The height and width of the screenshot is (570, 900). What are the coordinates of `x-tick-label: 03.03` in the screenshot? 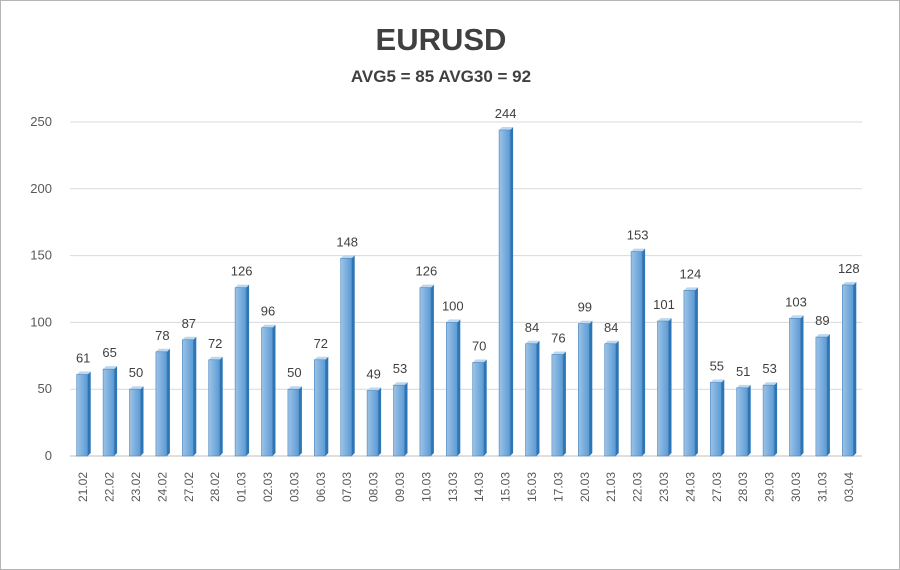 It's located at (294, 487).